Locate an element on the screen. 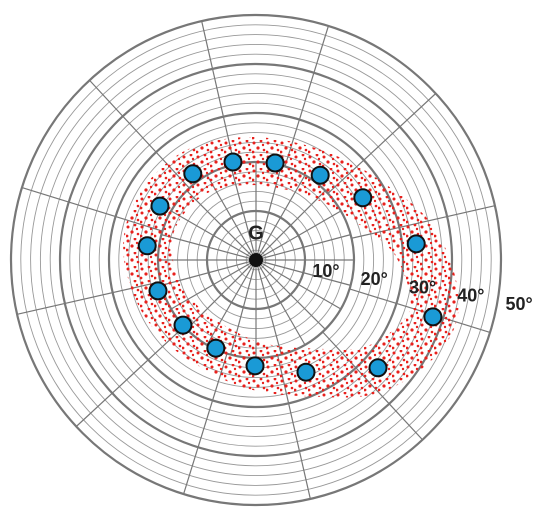  major-ring is located at coordinates (256, 260).